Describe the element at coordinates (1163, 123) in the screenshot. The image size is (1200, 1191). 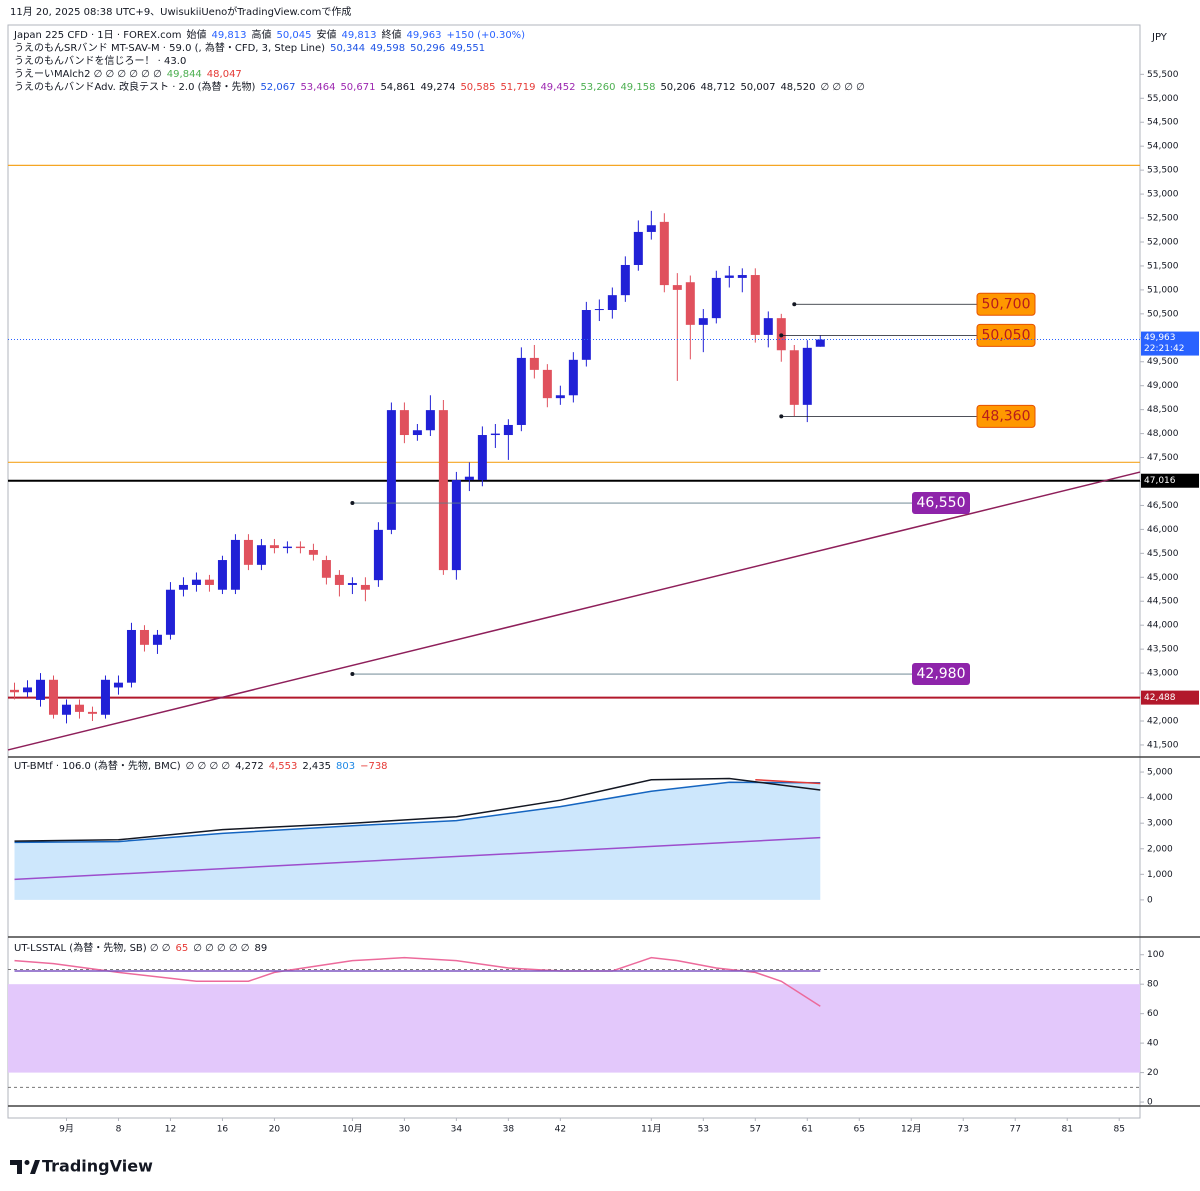
I see `y-tick-label: 54,500` at that location.